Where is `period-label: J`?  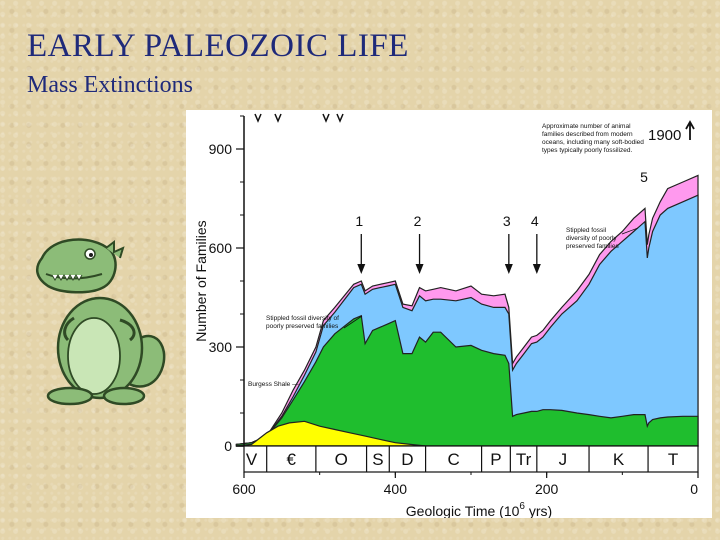
period-label: J is located at coordinates (563, 459).